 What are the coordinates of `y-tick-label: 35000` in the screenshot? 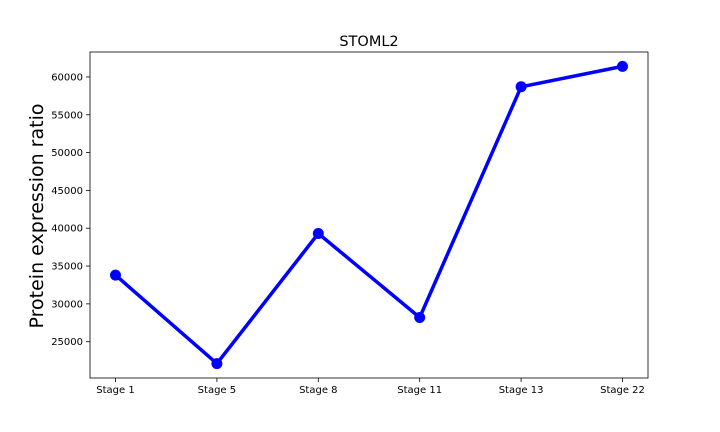 It's located at (67, 267).